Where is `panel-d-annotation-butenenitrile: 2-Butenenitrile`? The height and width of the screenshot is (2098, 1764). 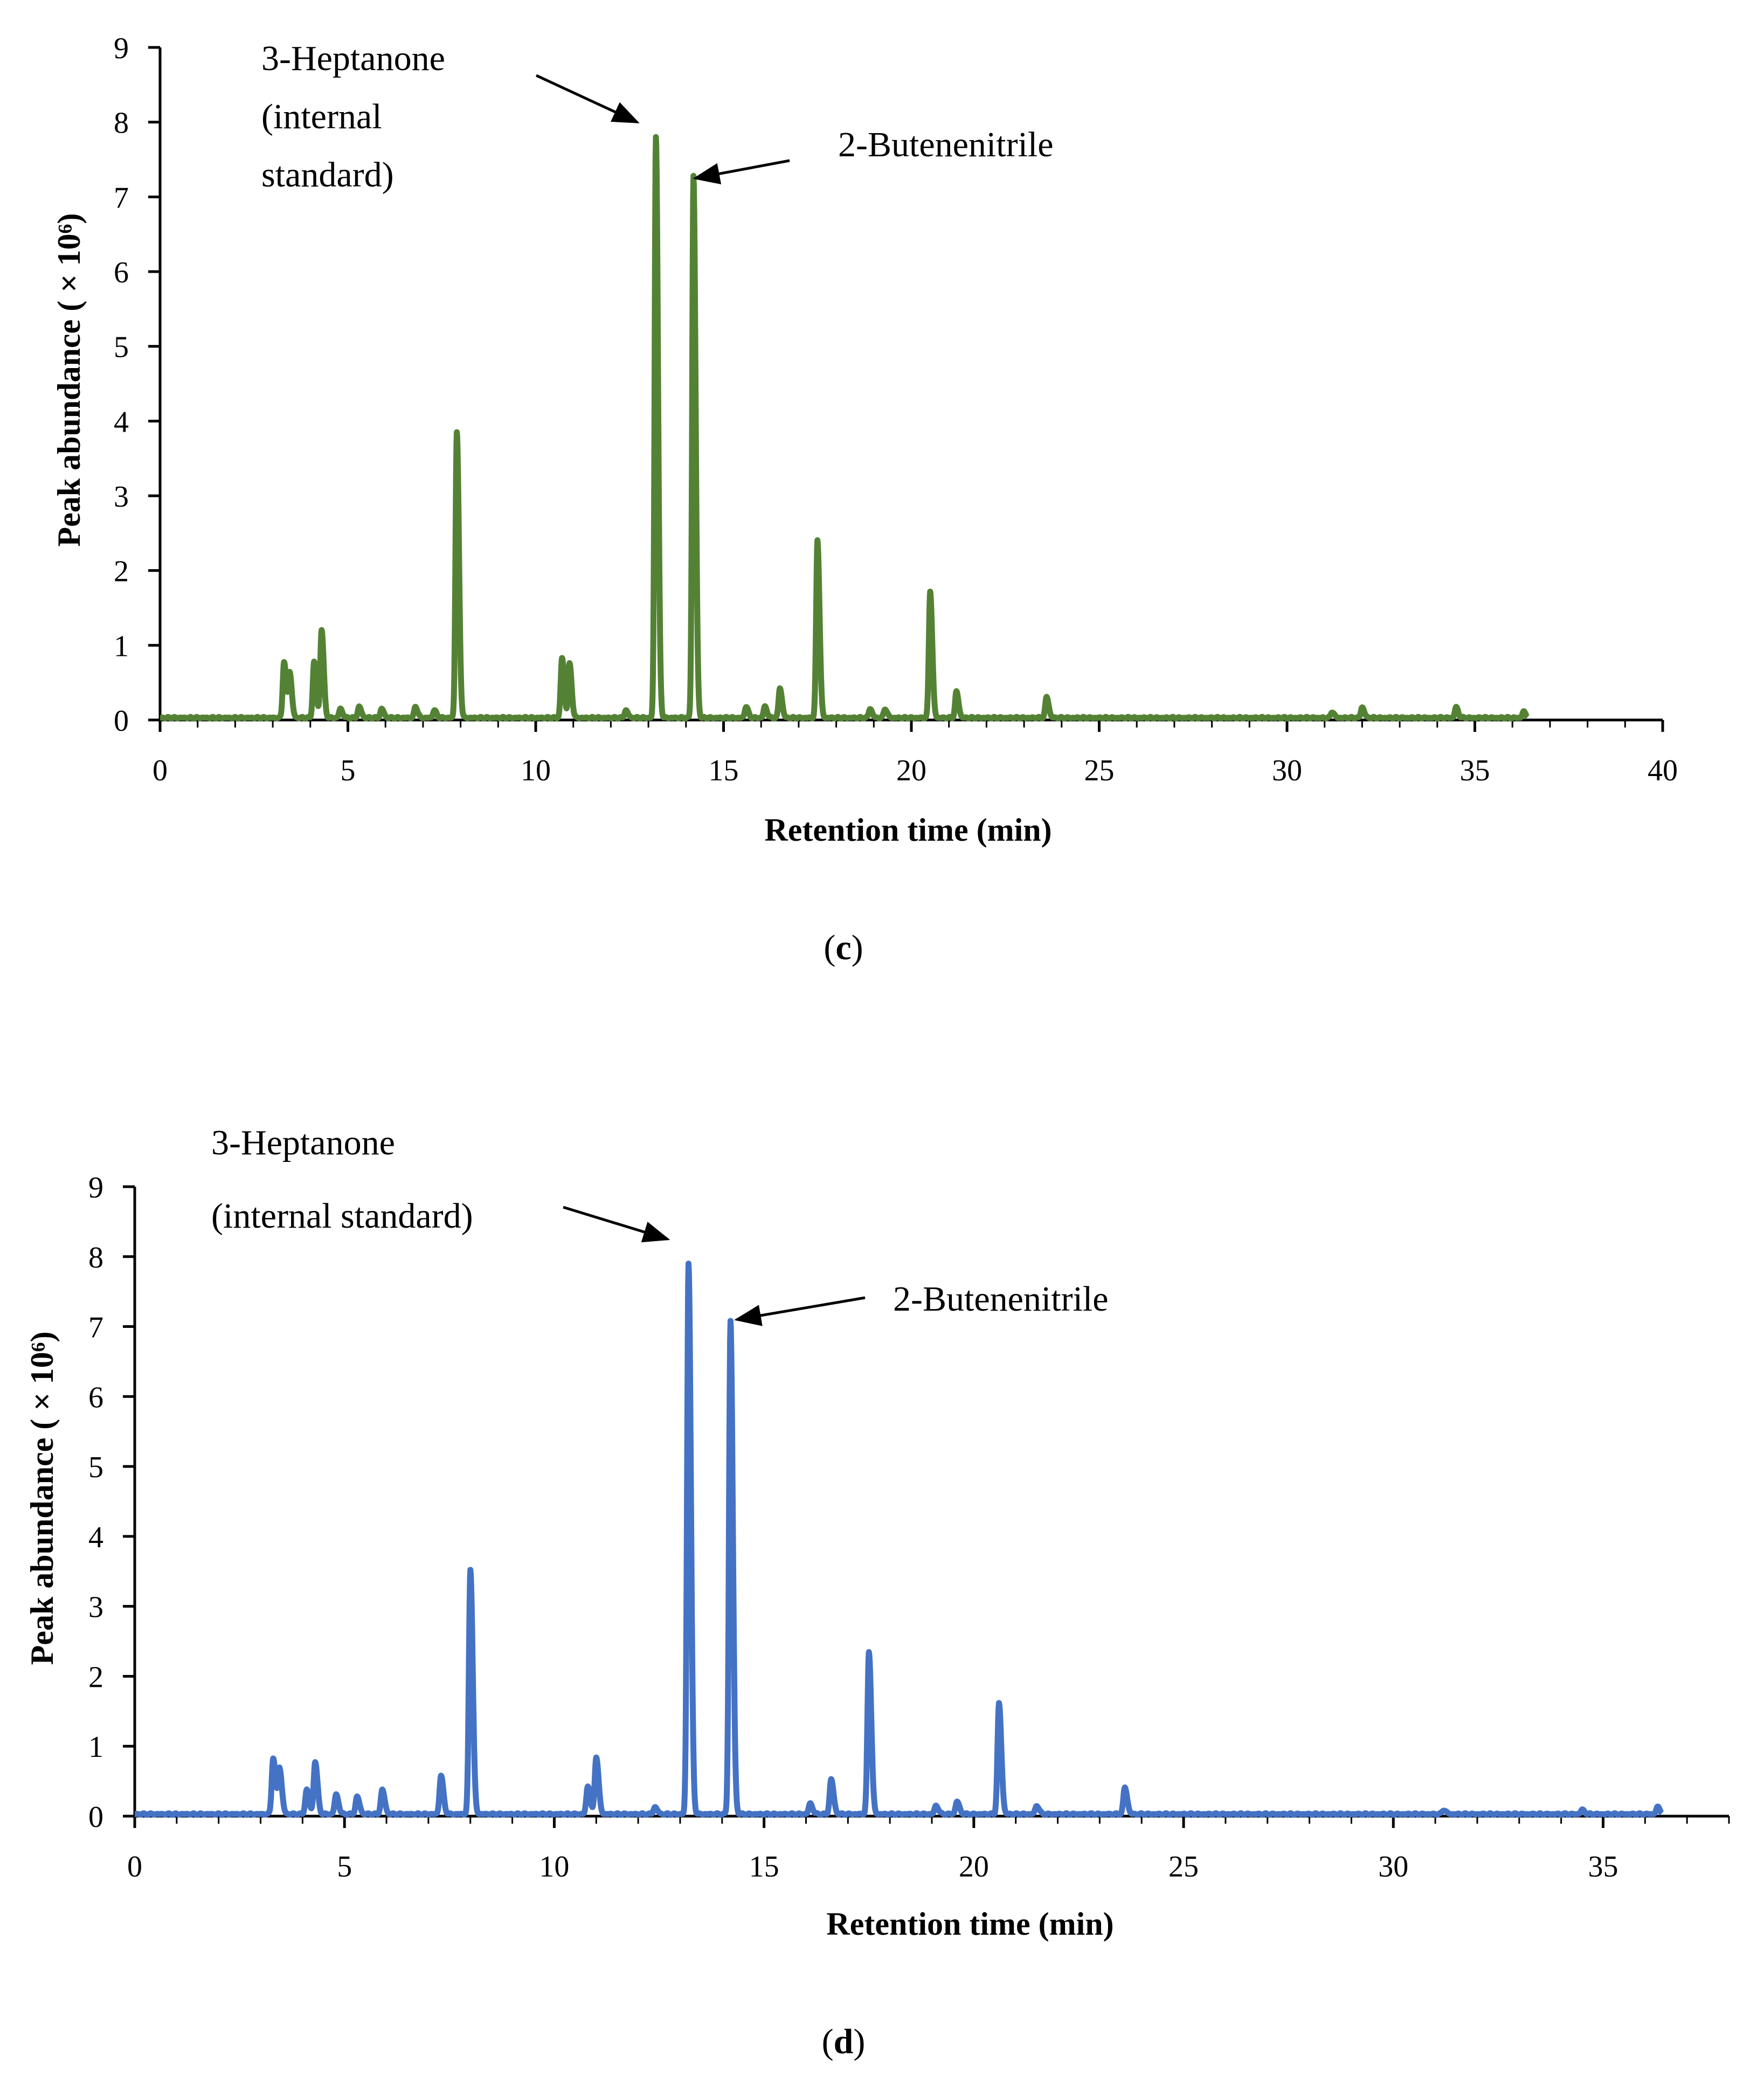
panel-d-annotation-butenenitrile: 2-Butenenitrile is located at coordinates (1001, 1299).